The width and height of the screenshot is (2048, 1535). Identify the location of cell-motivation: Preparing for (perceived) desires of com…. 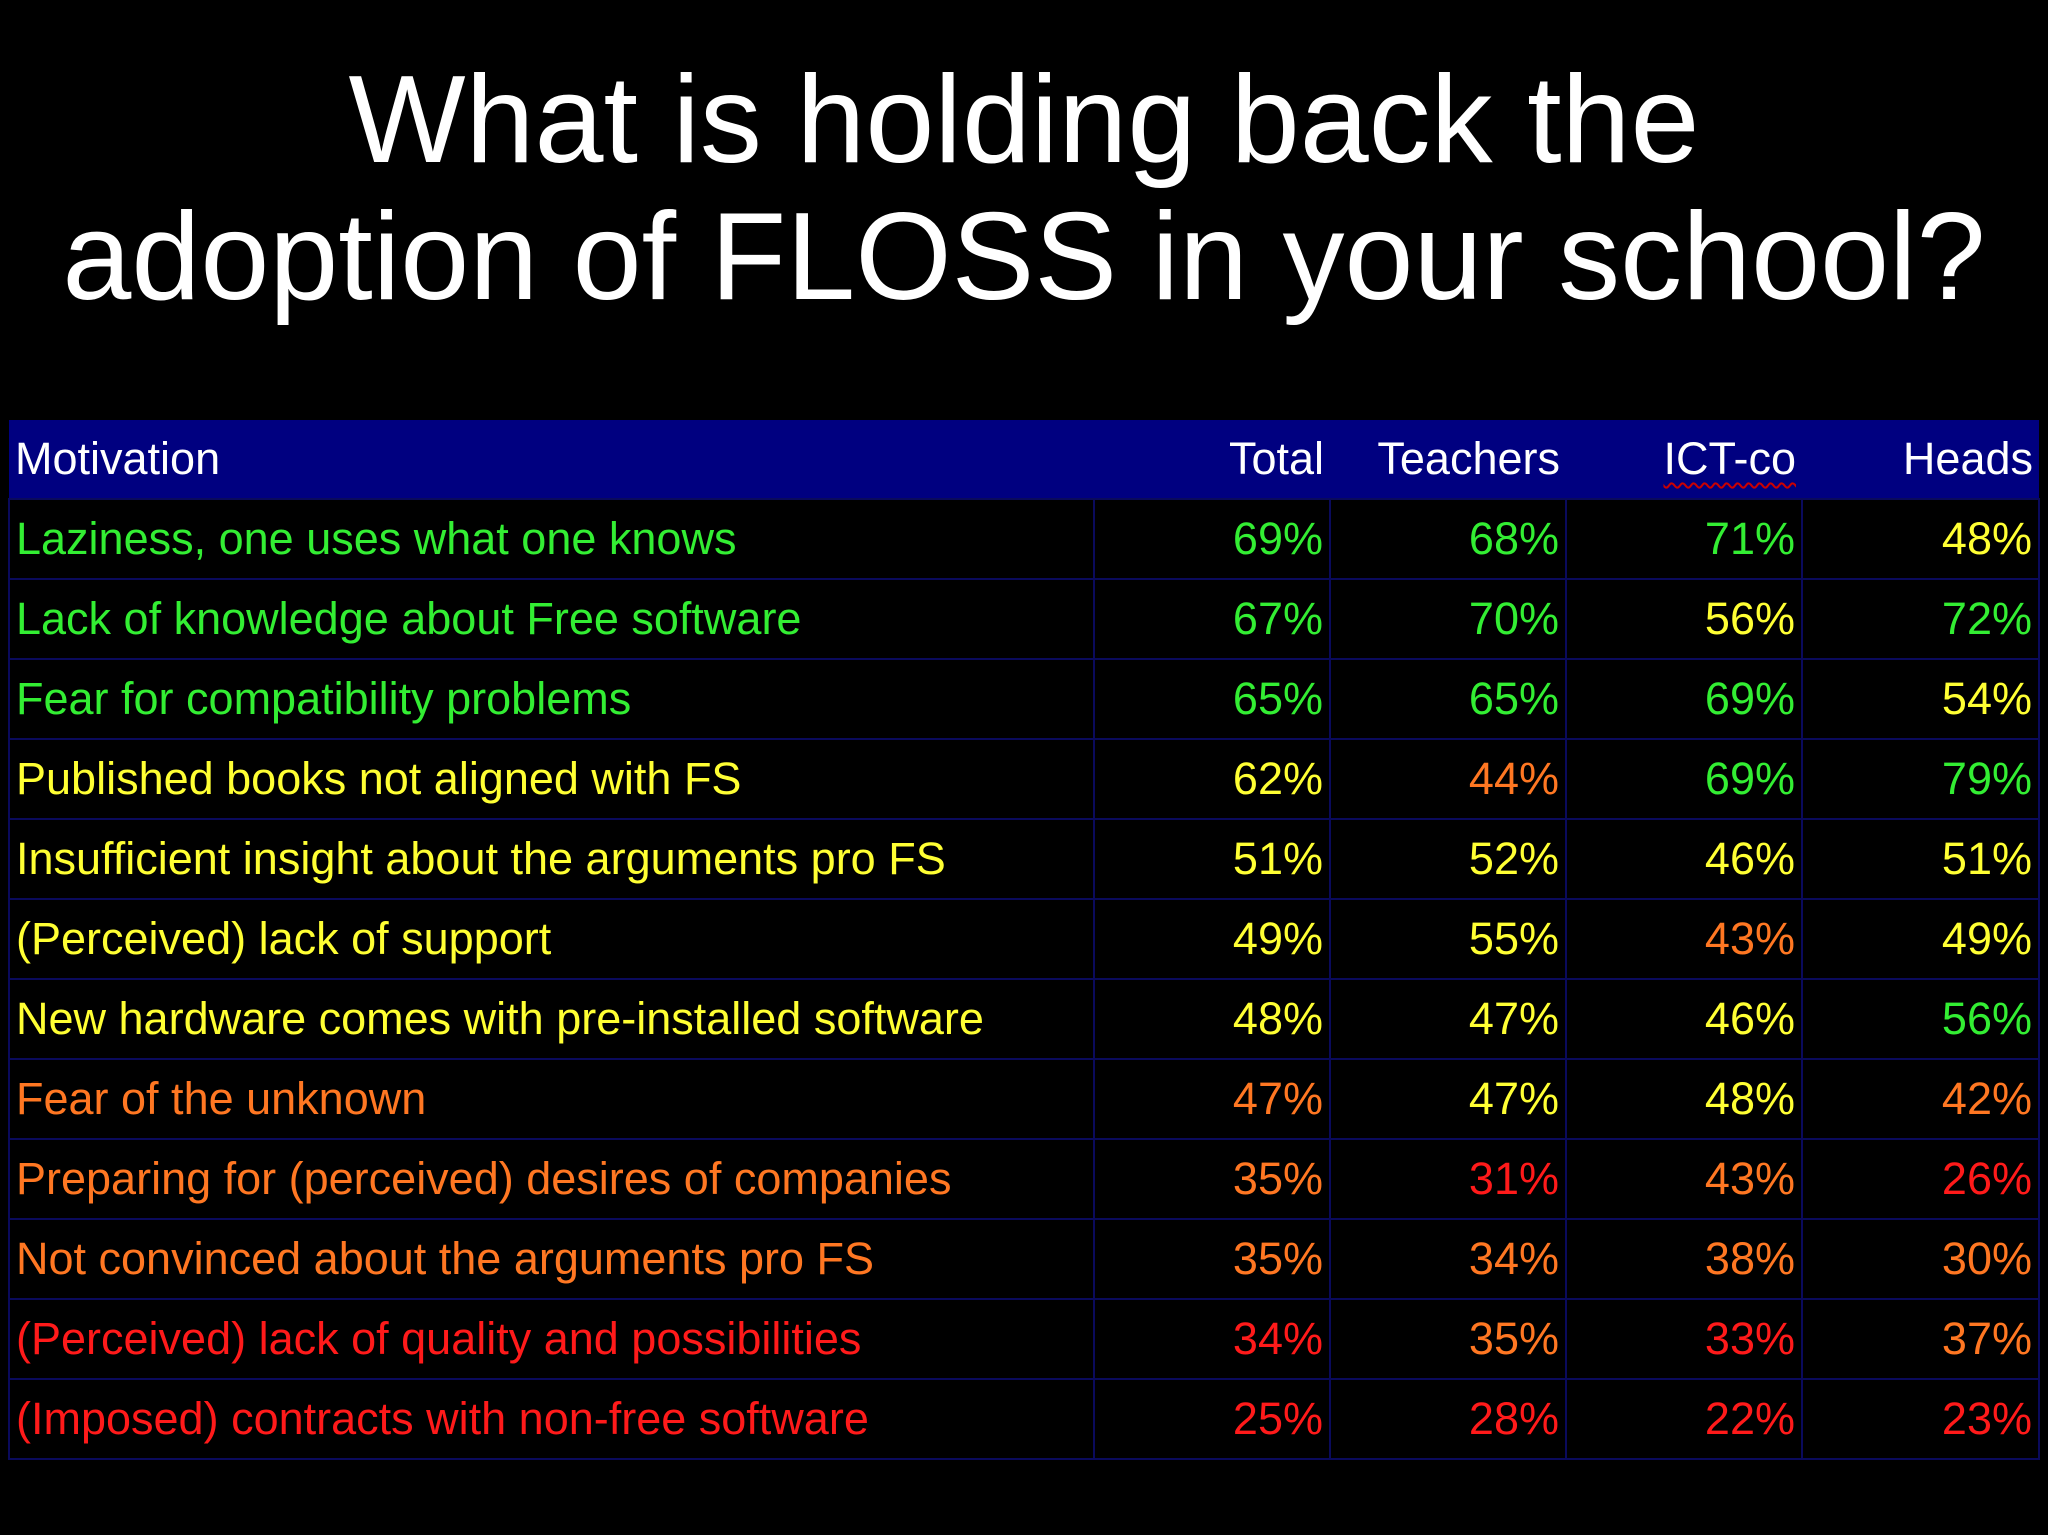
(551, 1179).